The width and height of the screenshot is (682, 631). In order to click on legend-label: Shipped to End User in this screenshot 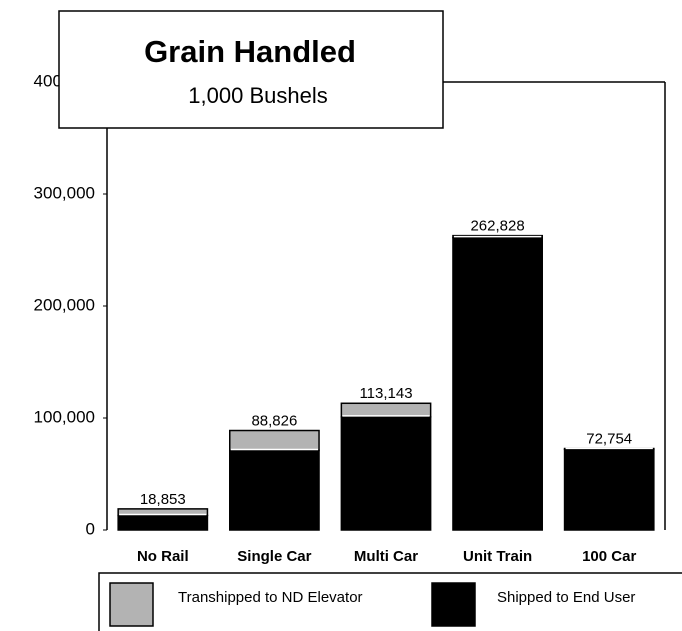, I will do `click(566, 597)`.